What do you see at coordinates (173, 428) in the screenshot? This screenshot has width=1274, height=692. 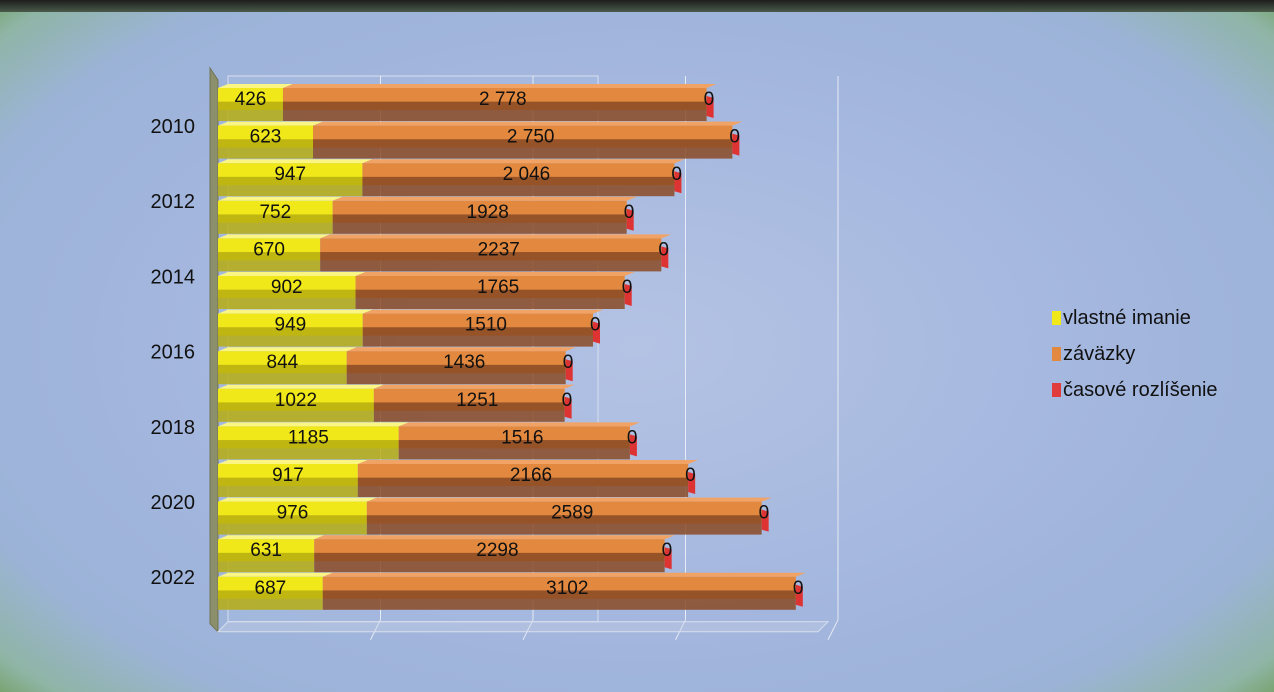 I see `y-tick-label: 2018` at bounding box center [173, 428].